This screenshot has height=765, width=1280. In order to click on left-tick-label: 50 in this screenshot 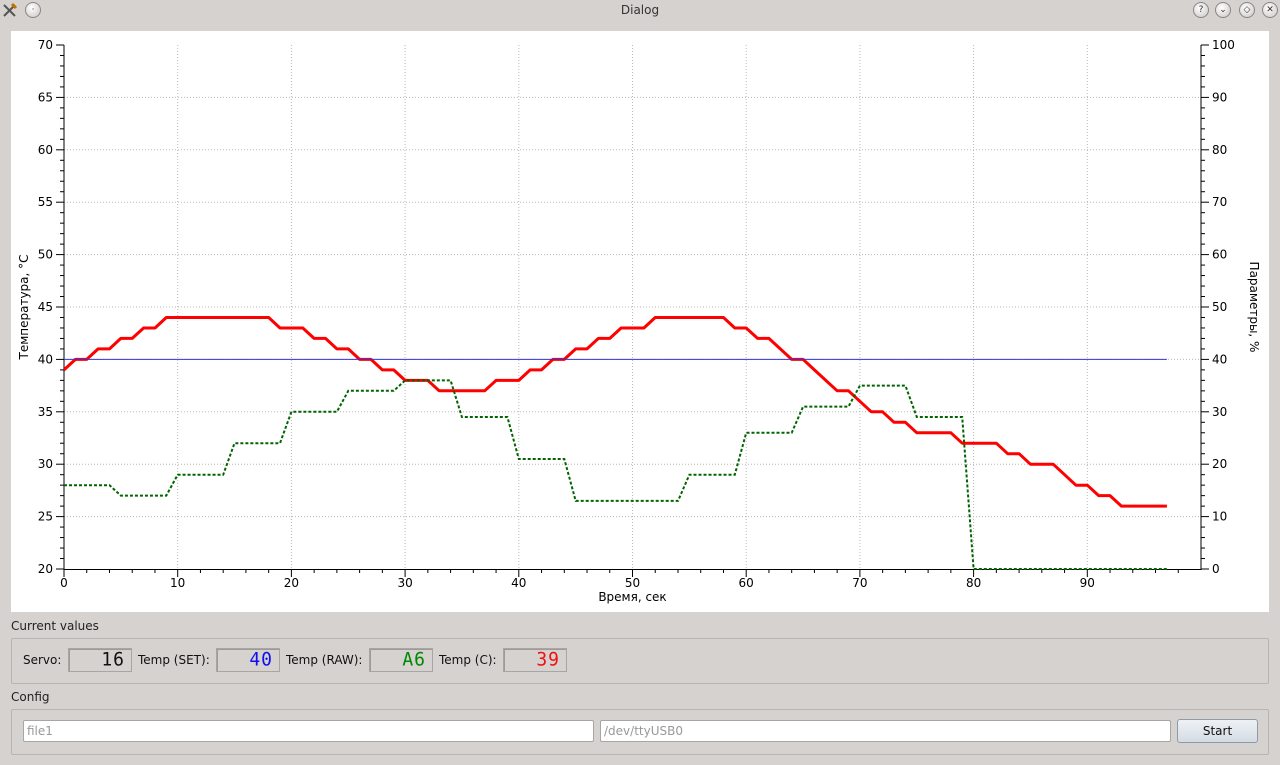, I will do `click(45, 255)`.